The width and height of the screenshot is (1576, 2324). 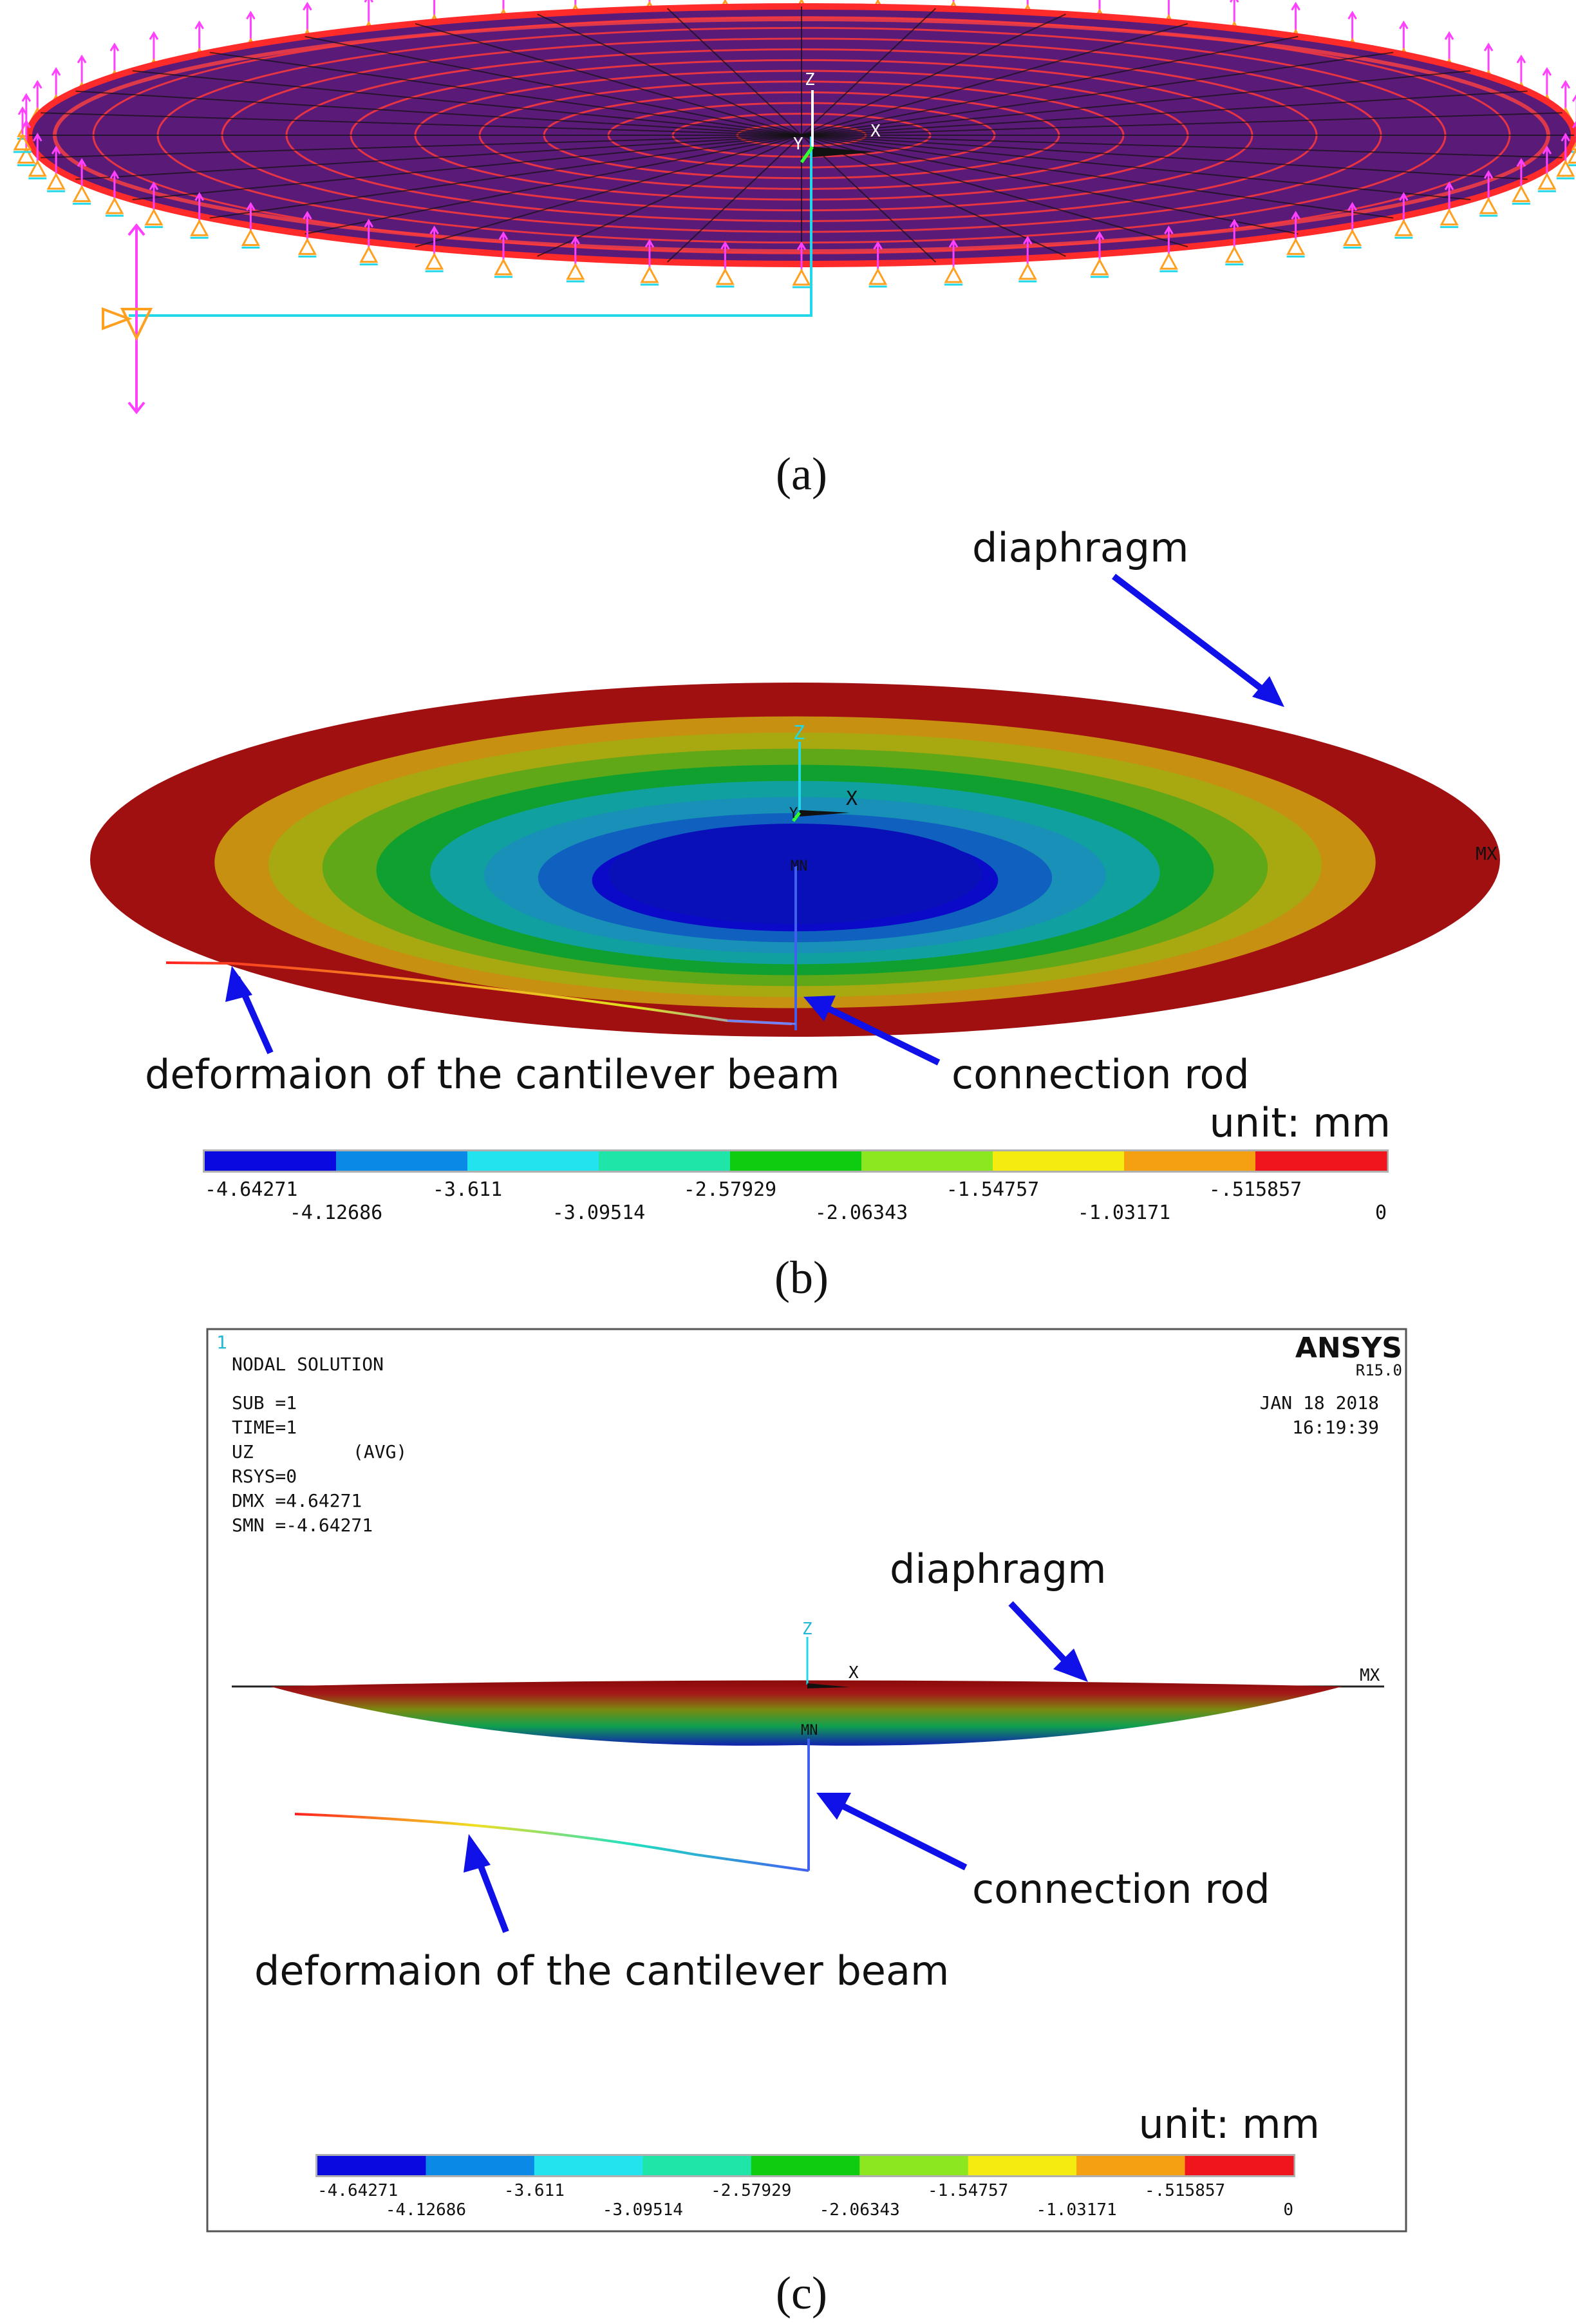 I want to click on run-date: JAN 18 2018, so click(x=1319, y=1402).